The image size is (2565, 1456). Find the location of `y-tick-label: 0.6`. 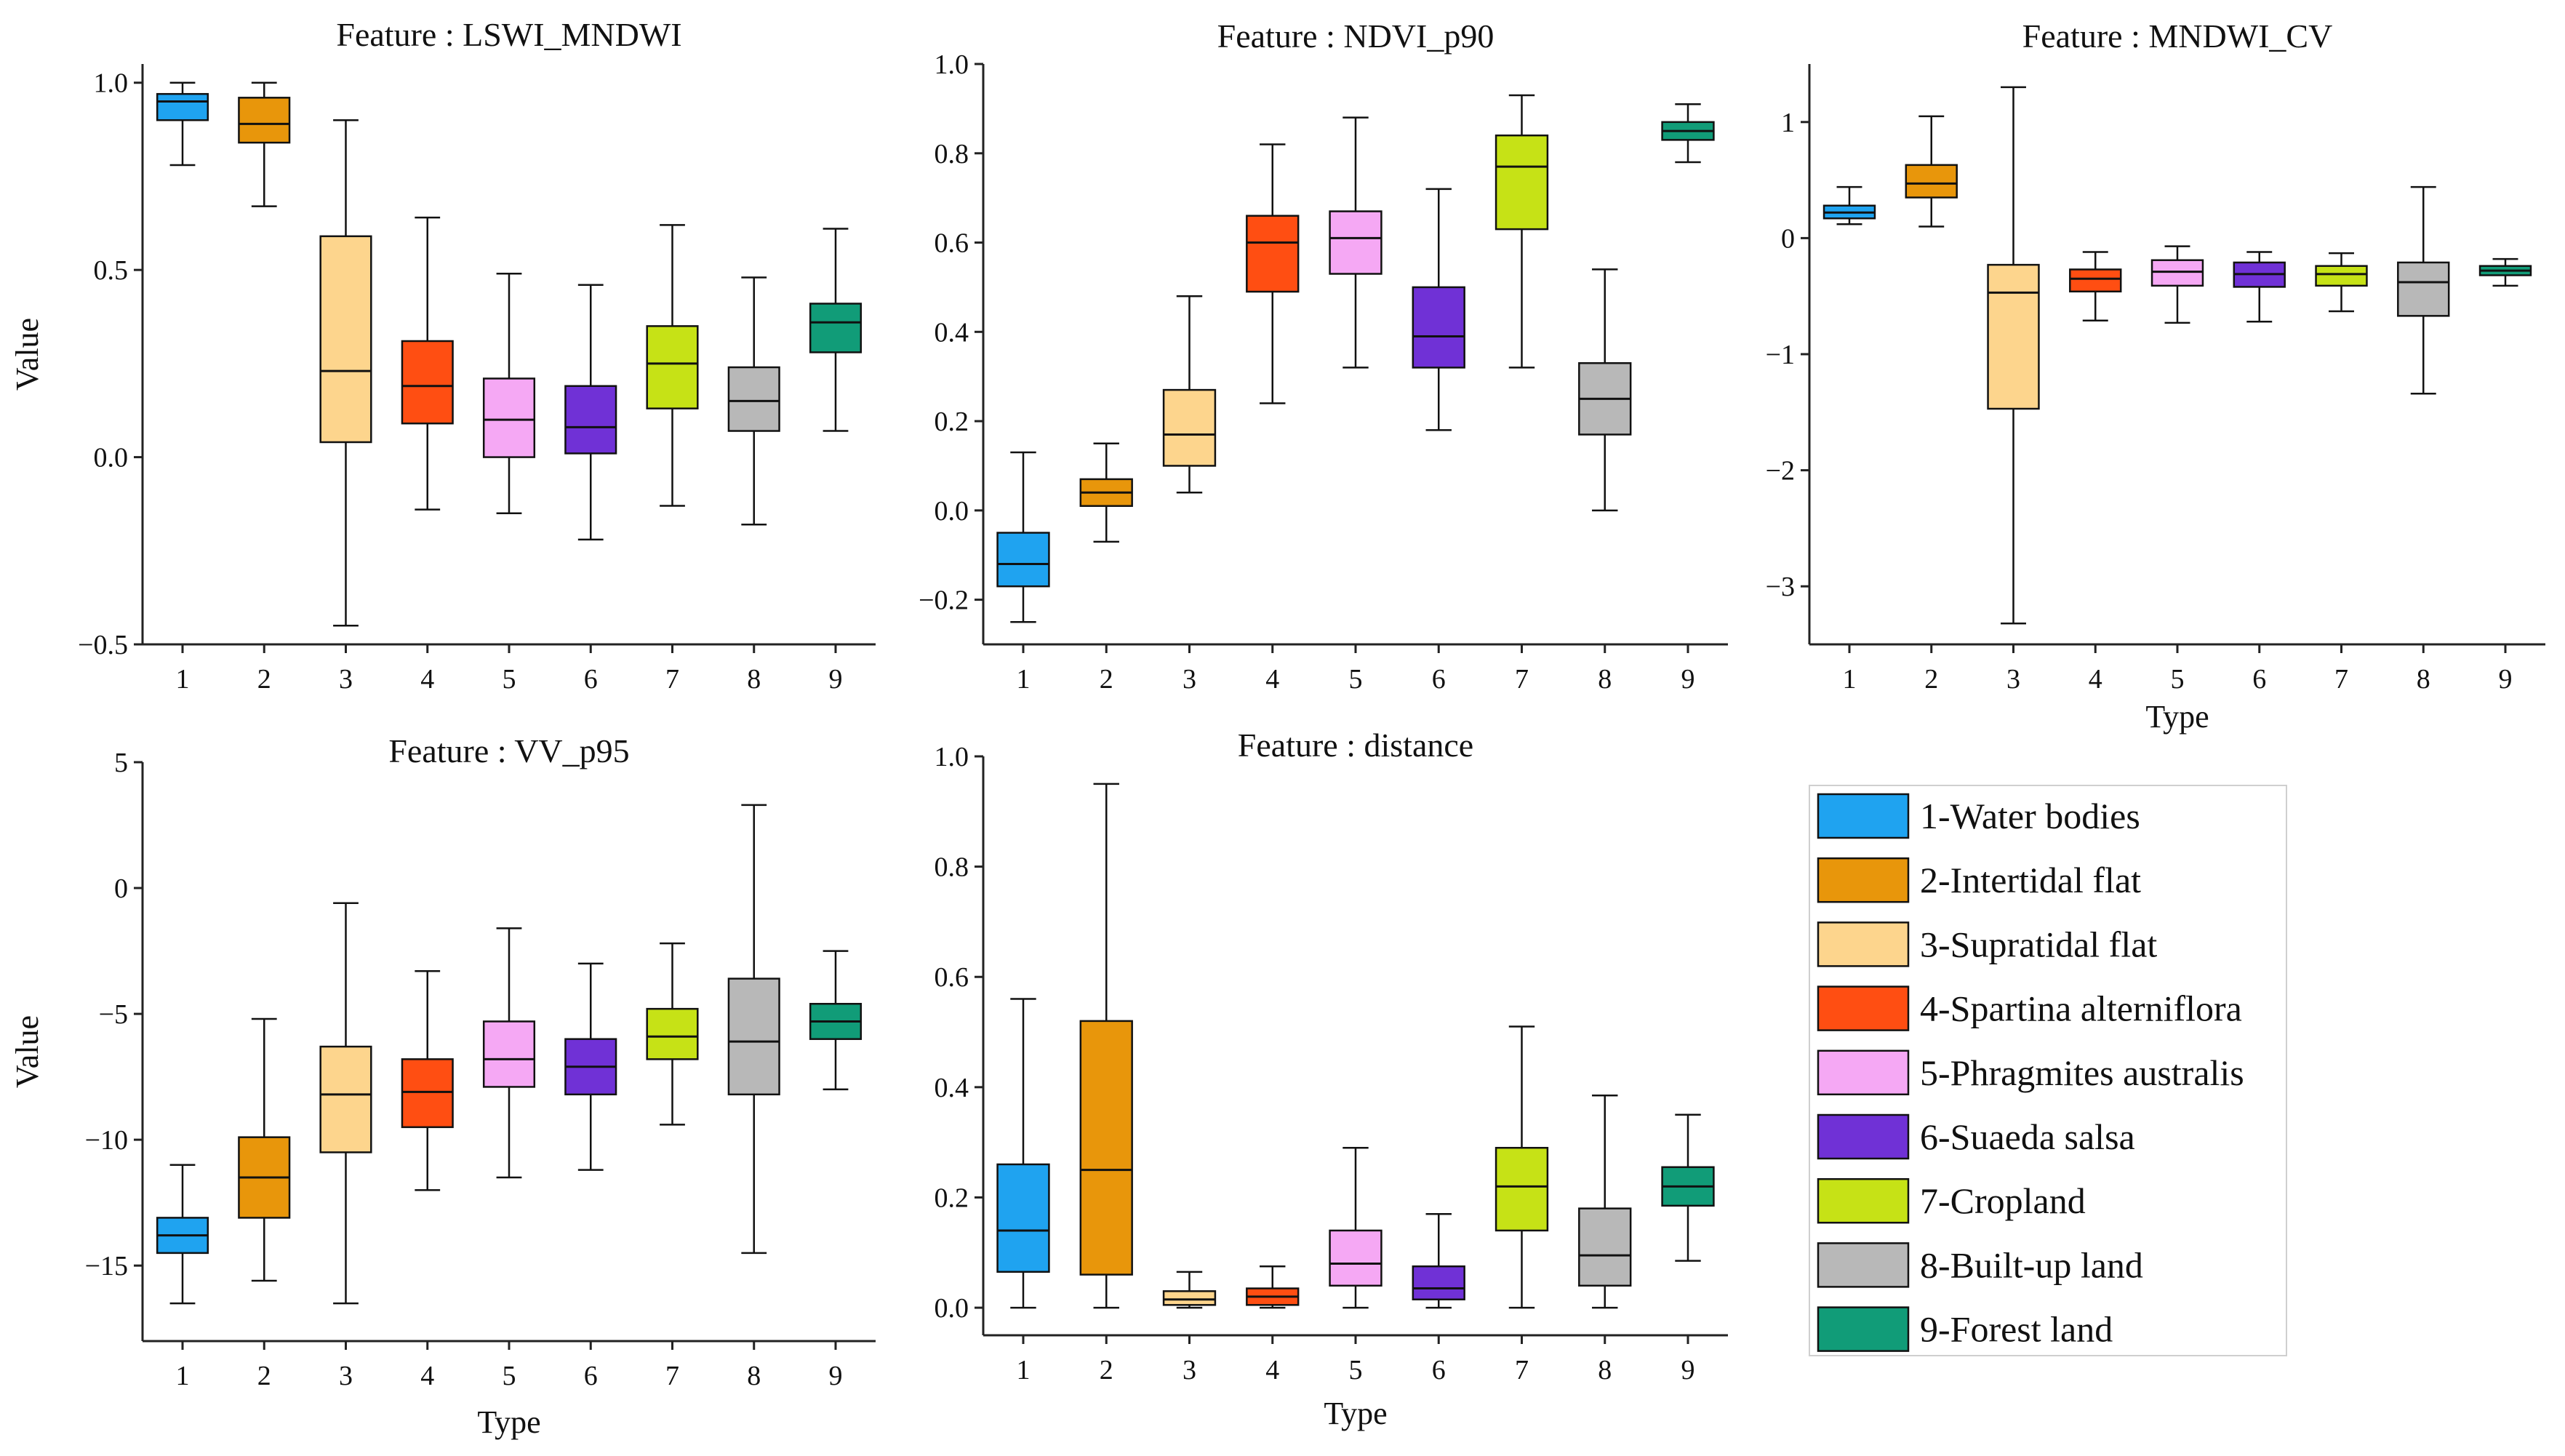

y-tick-label: 0.6 is located at coordinates (952, 243).